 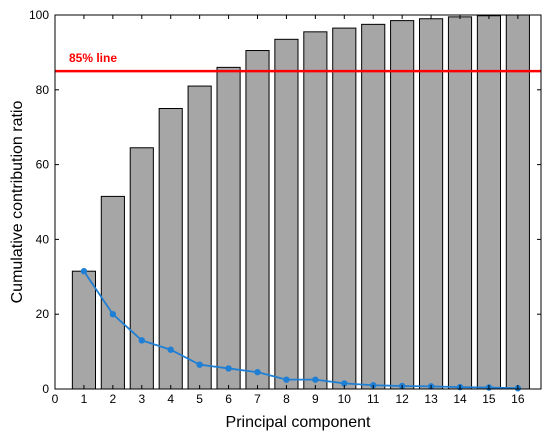 What do you see at coordinates (199, 399) in the screenshot?
I see `x-tick-label: 5` at bounding box center [199, 399].